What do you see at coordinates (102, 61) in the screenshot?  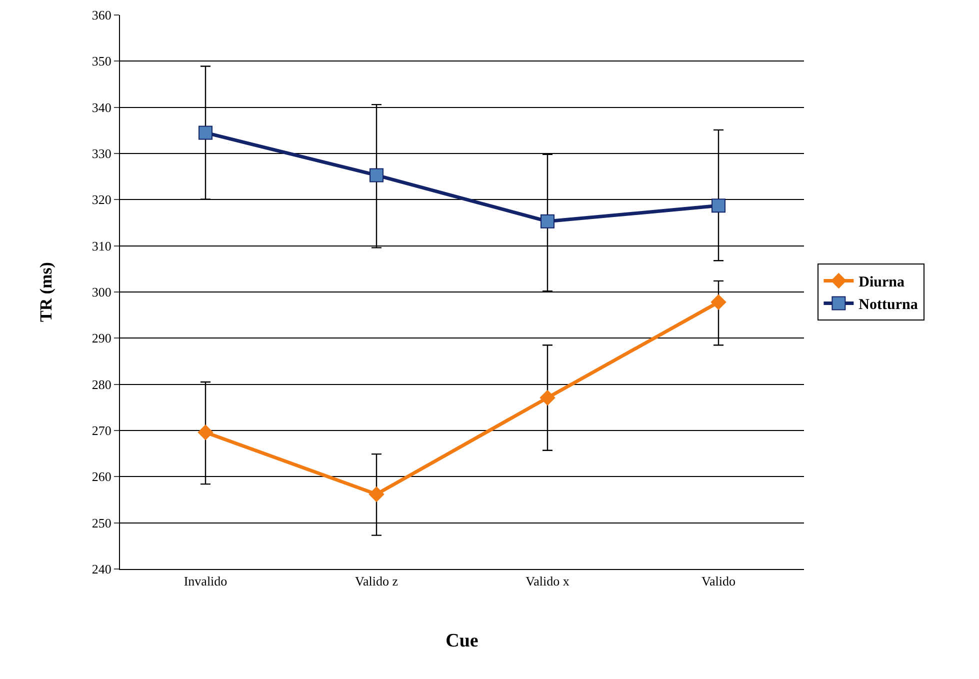 I see `y-tick-label: 350` at bounding box center [102, 61].